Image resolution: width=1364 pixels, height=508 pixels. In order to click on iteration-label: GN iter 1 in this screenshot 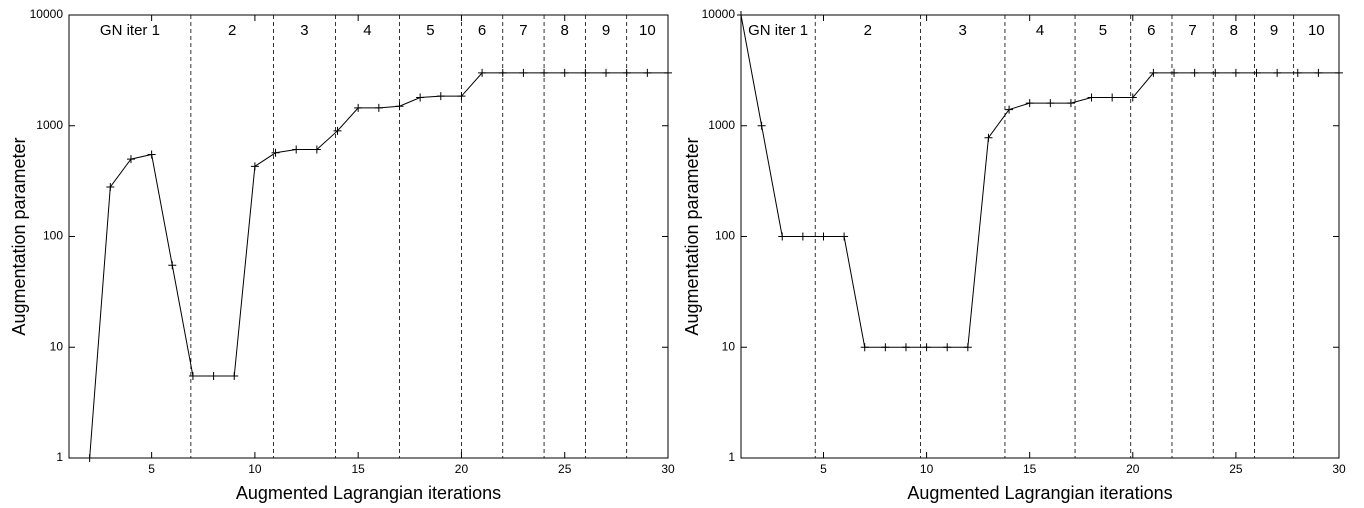, I will do `click(130, 30)`.